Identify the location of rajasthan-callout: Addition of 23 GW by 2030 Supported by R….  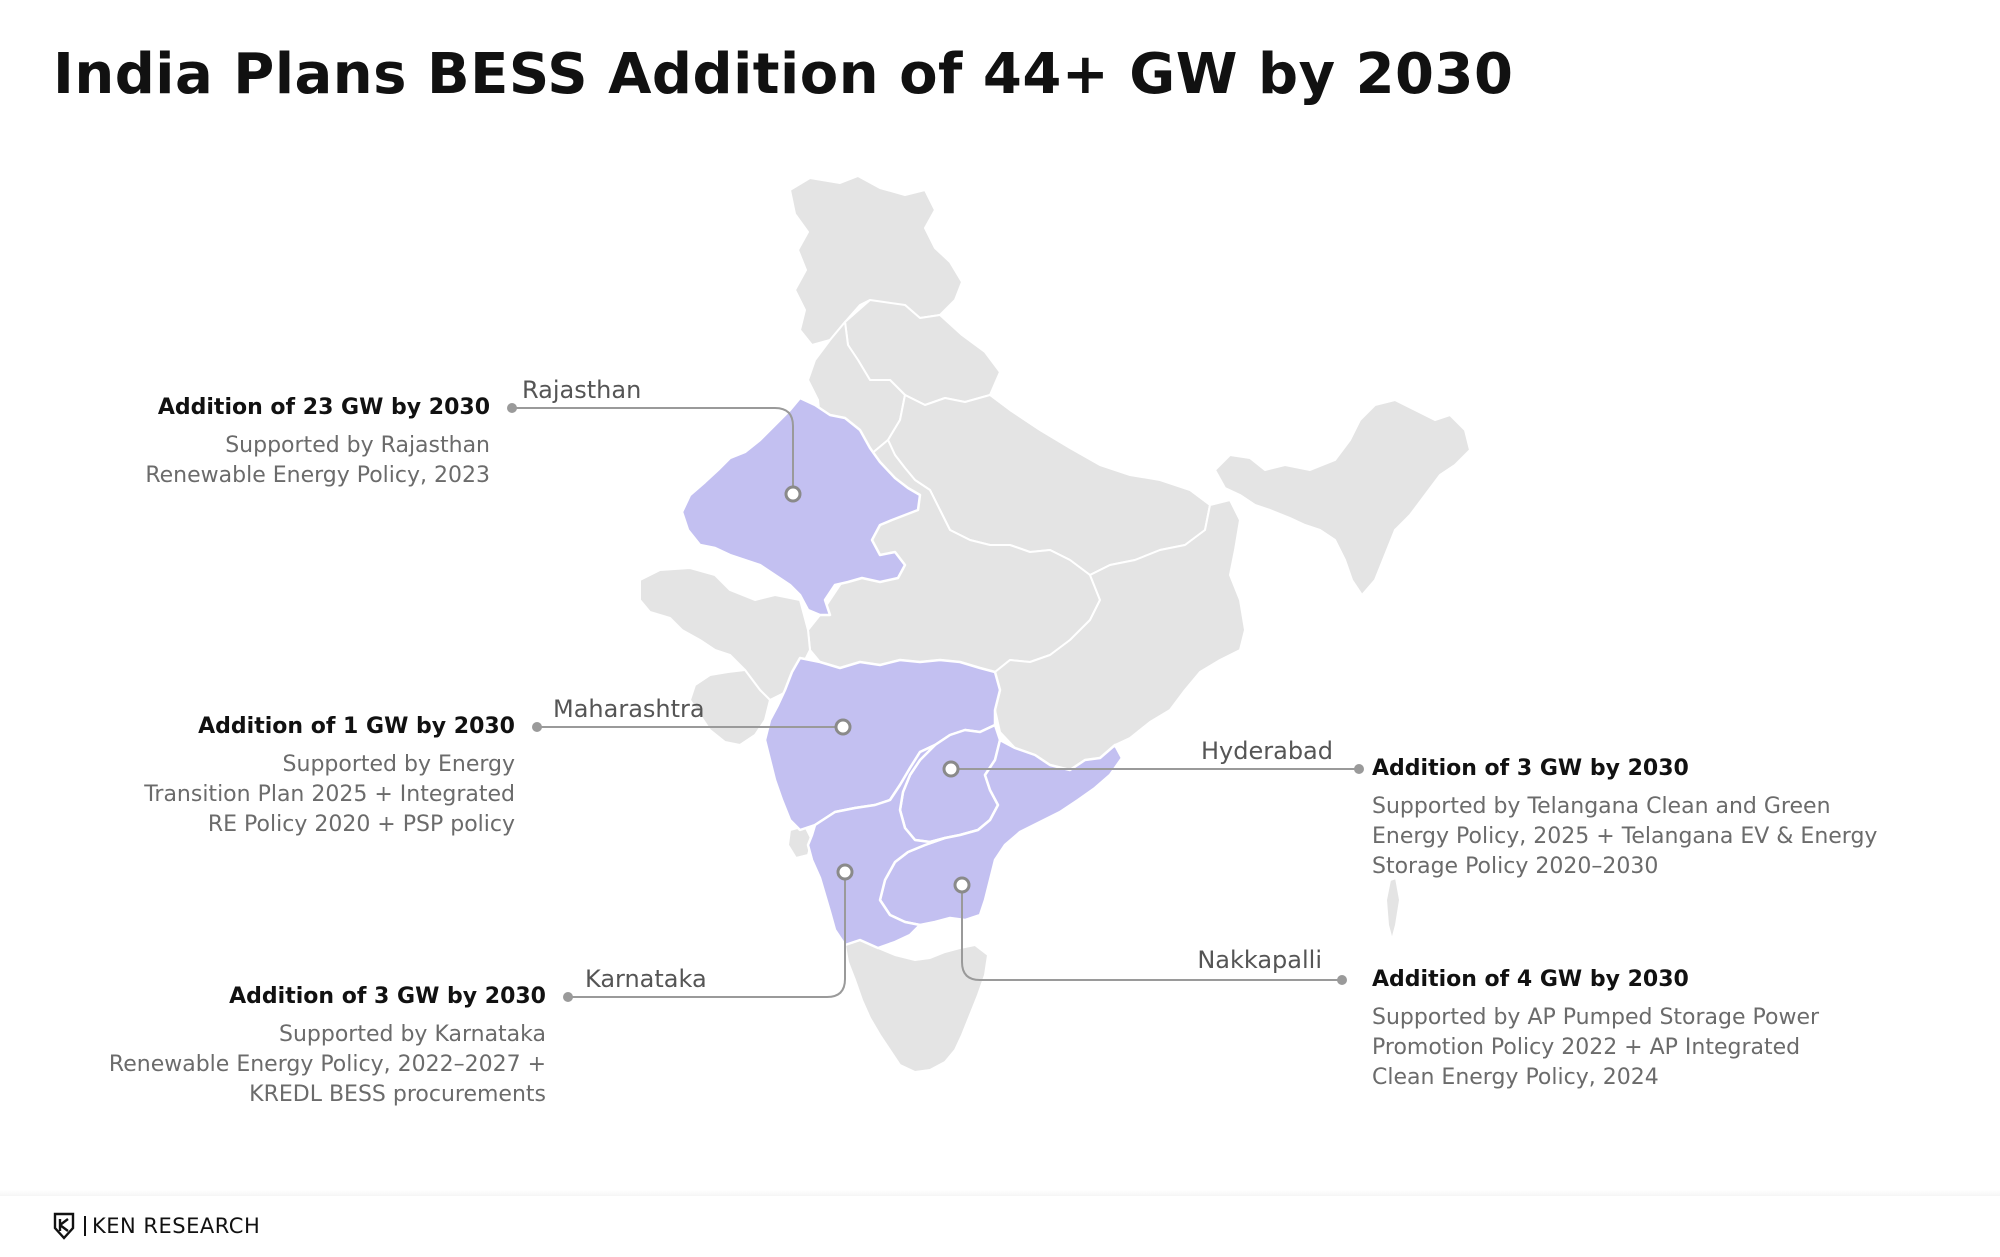
(317, 442).